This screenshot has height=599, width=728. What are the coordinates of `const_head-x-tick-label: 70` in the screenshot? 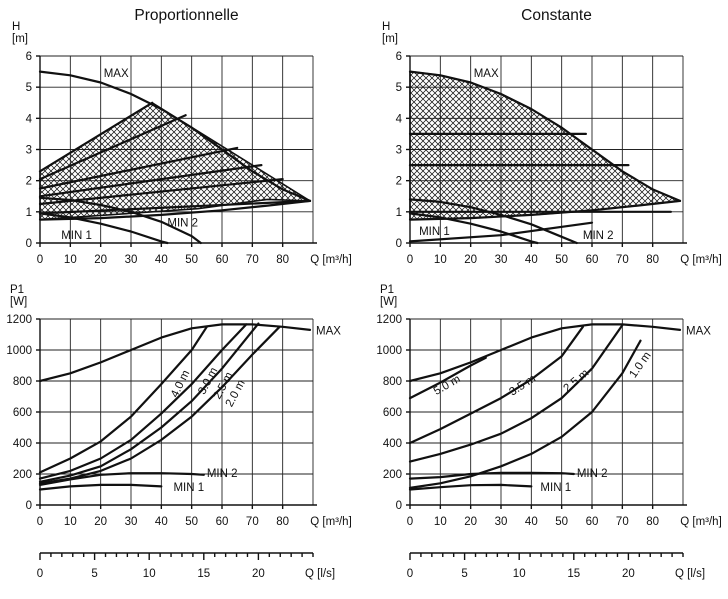 It's located at (622, 260).